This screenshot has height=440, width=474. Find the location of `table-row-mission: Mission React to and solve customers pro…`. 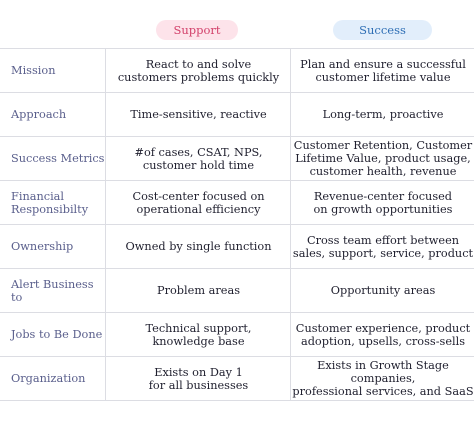

table-row-mission: Mission React to and solve customers pro… is located at coordinates (237, 71).